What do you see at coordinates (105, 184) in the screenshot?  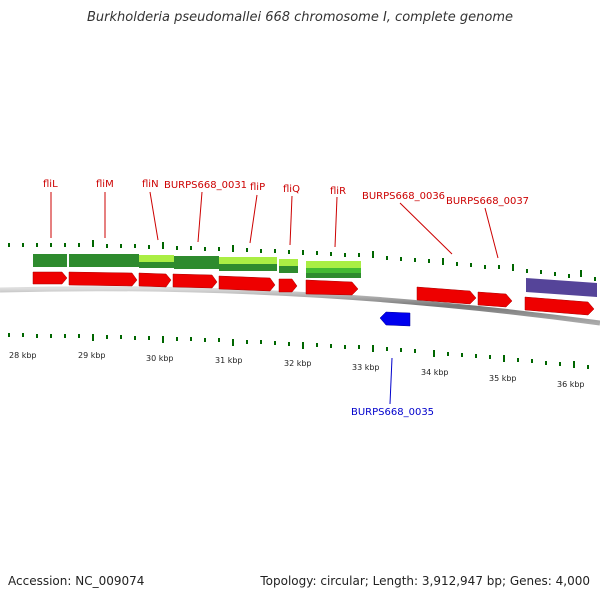 I see `gene-label-flim: fliM` at bounding box center [105, 184].